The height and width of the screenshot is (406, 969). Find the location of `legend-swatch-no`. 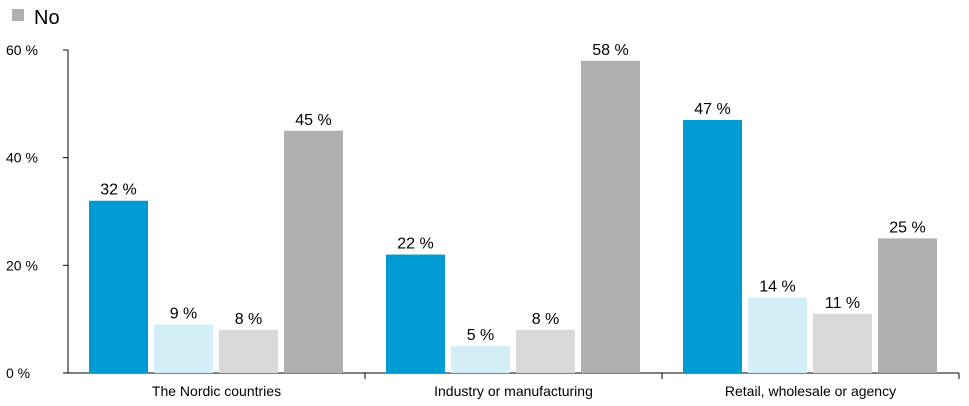

legend-swatch-no is located at coordinates (18, 15).